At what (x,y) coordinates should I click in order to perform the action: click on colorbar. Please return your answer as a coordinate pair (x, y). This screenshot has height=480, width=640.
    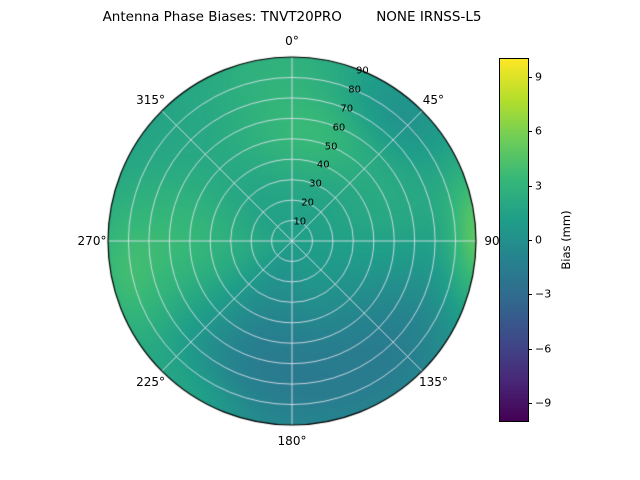
    Looking at the image, I should click on (514, 240).